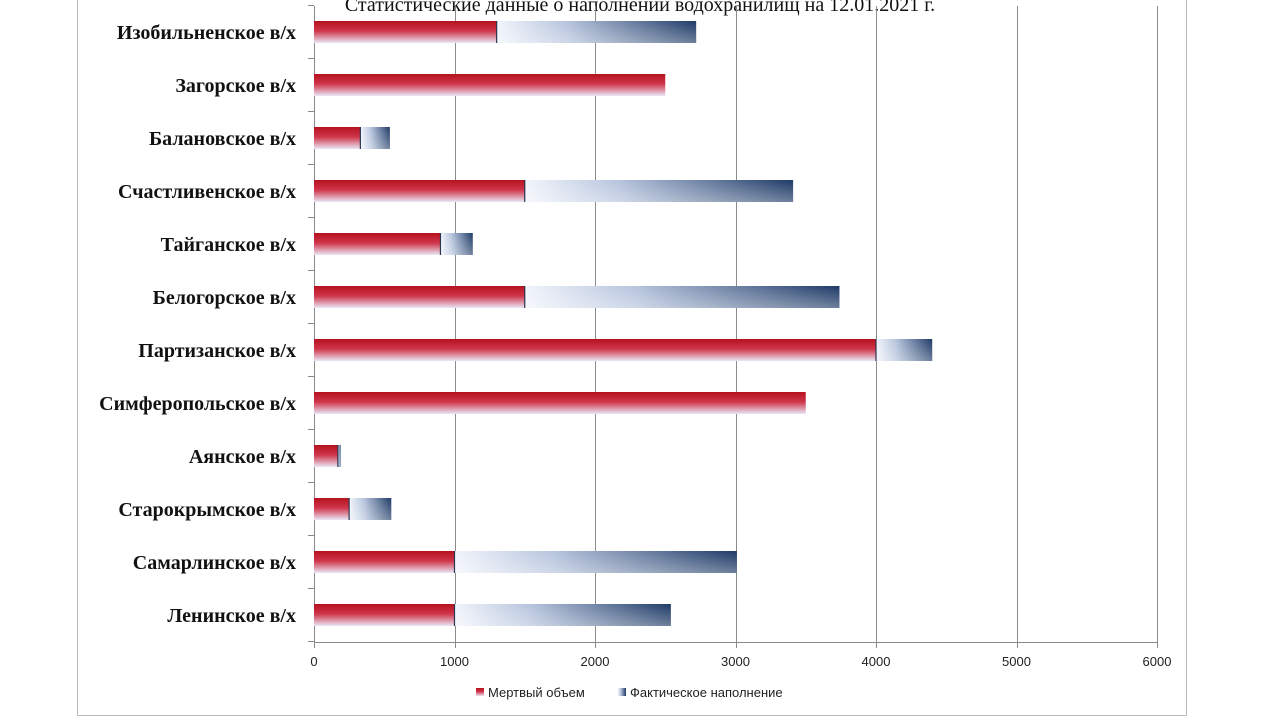 The width and height of the screenshot is (1280, 719). Describe the element at coordinates (231, 616) in the screenshot. I see `category-label: Ленинское в/х` at that location.